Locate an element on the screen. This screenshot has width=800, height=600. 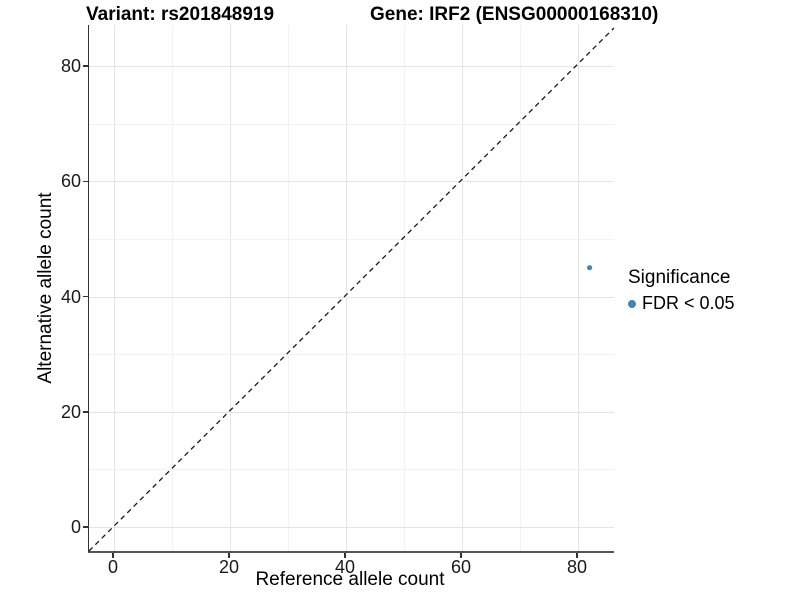
x-axis-title: Reference allele count is located at coordinates (350, 579).